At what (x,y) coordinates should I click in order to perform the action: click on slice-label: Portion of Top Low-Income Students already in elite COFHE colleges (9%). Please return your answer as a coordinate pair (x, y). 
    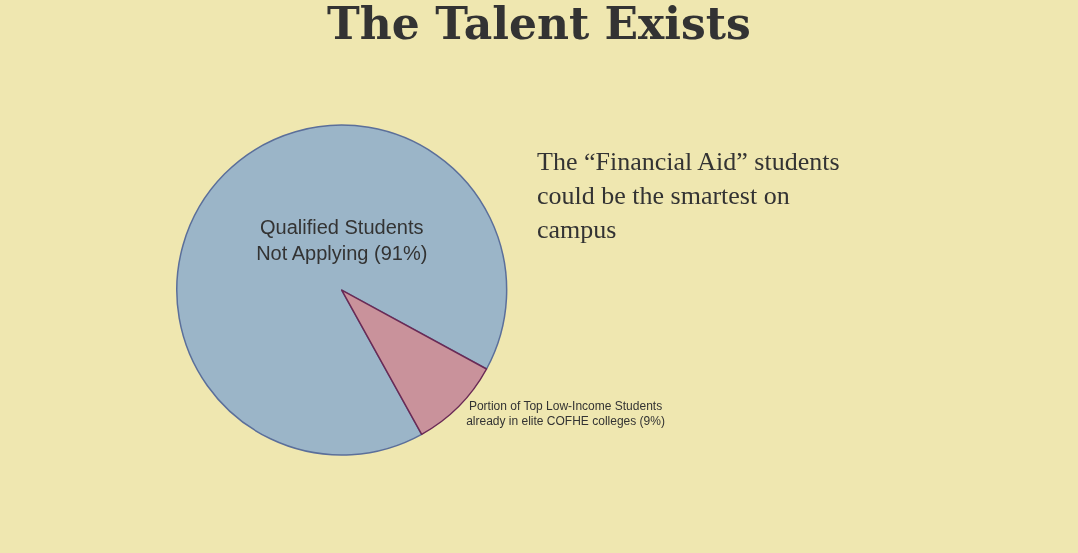
    Looking at the image, I should click on (565, 413).